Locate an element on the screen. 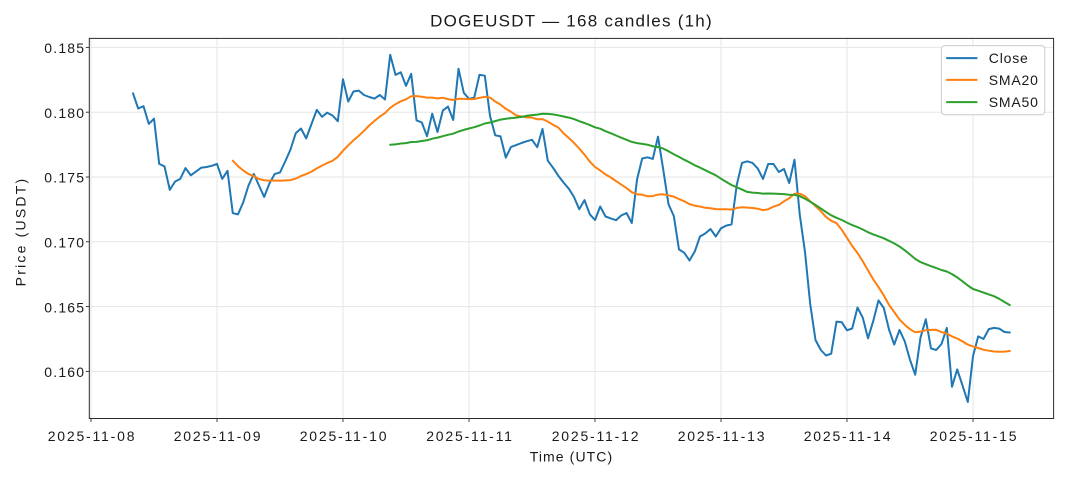 The height and width of the screenshot is (486, 1068). svg-text: 0.185 is located at coordinates (64, 48).